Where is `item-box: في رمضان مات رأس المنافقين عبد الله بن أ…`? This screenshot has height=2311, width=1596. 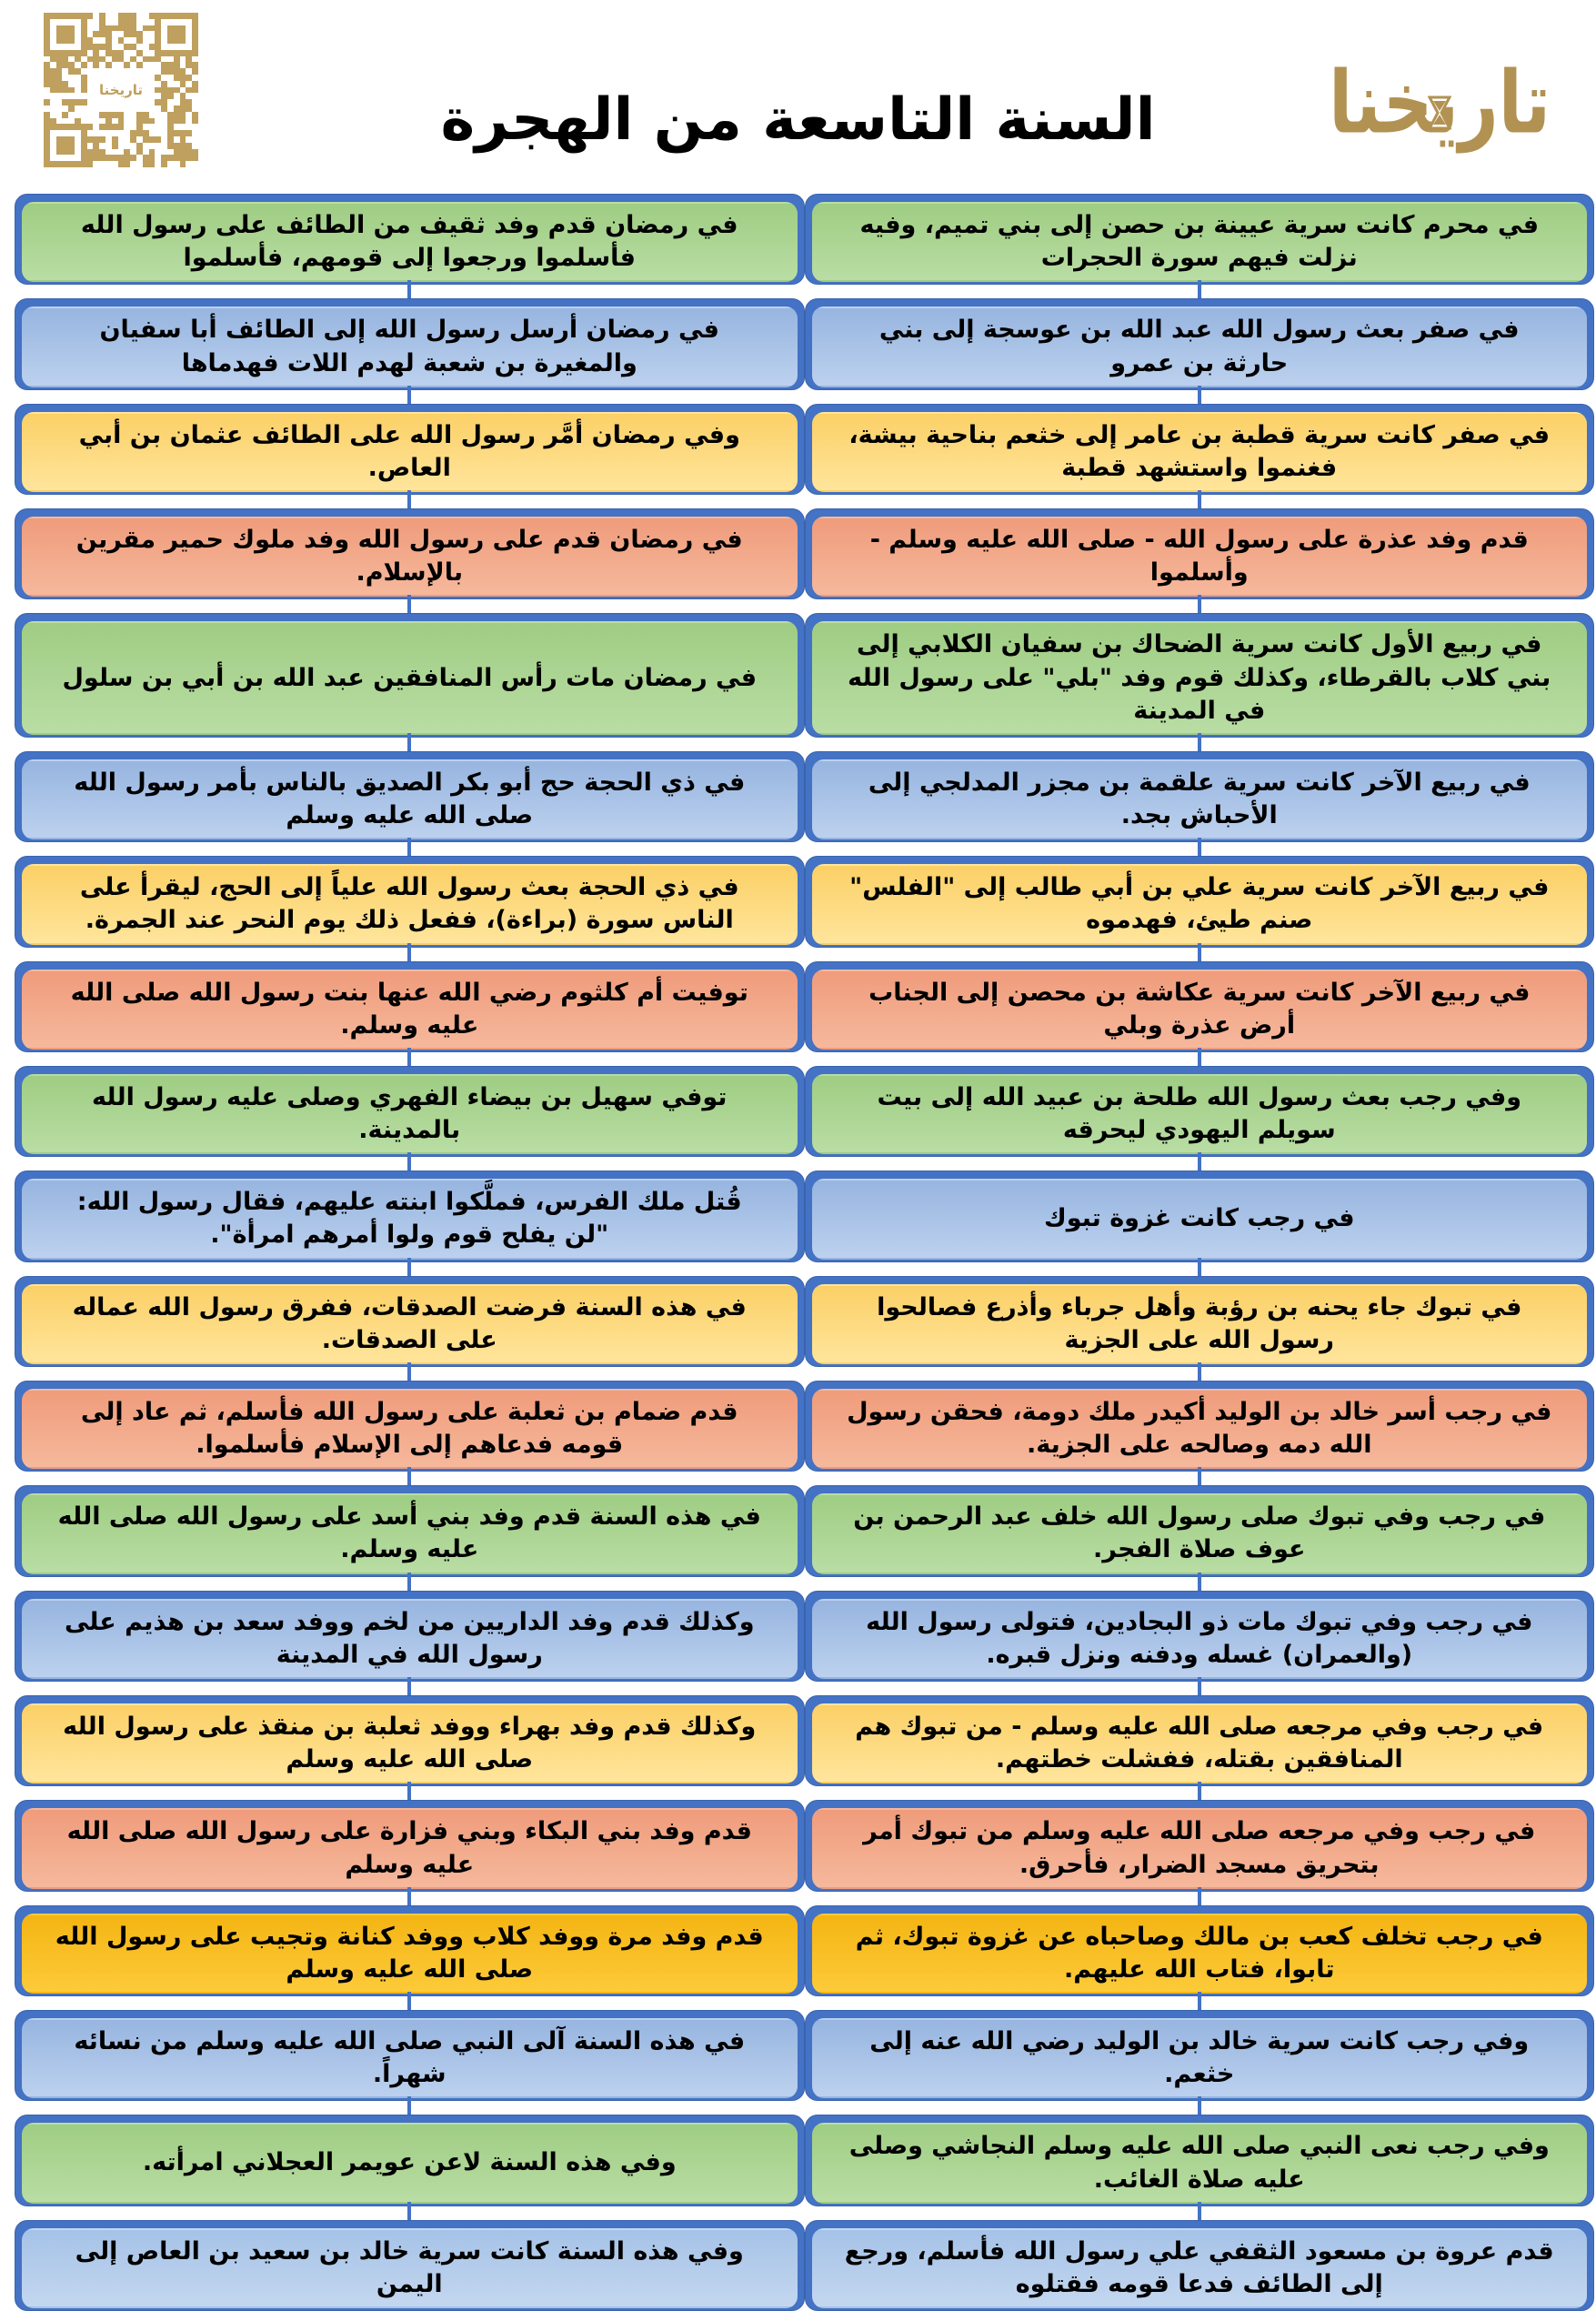
item-box: في رمضان مات رأس المنافقين عبد الله بن أ… is located at coordinates (410, 678).